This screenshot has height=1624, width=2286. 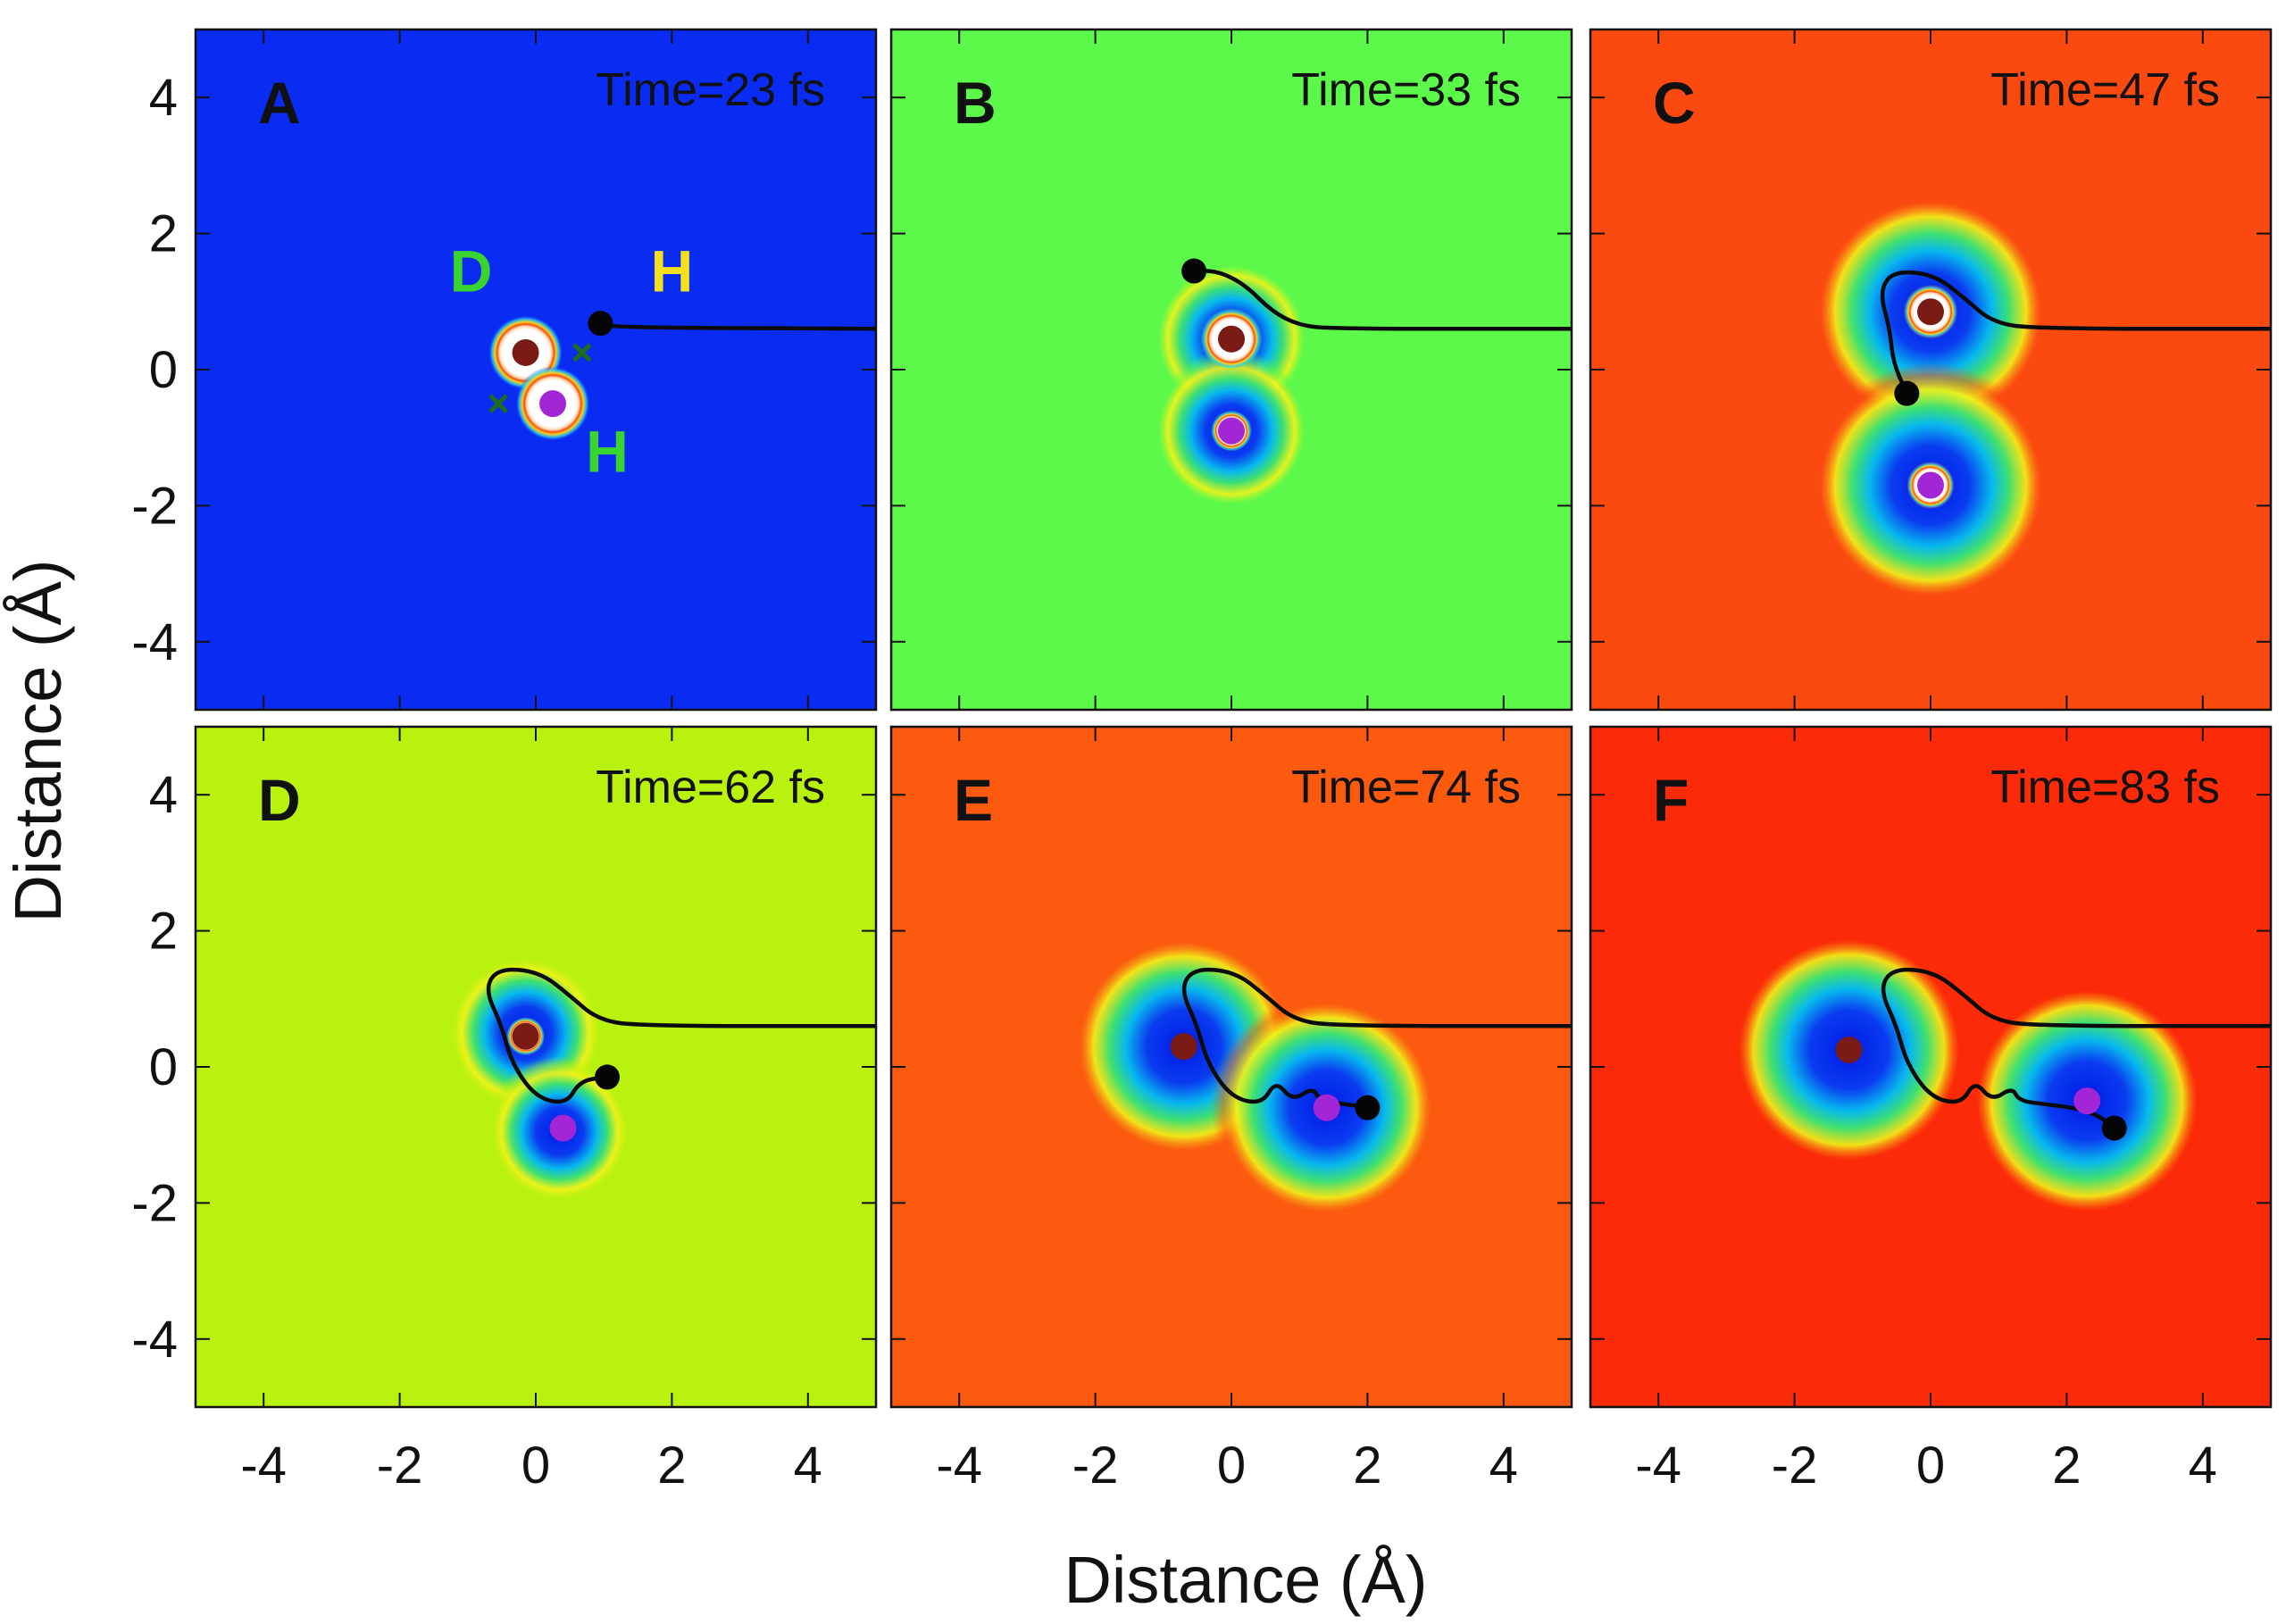 What do you see at coordinates (279, 800) in the screenshot?
I see `panel-letter: D` at bounding box center [279, 800].